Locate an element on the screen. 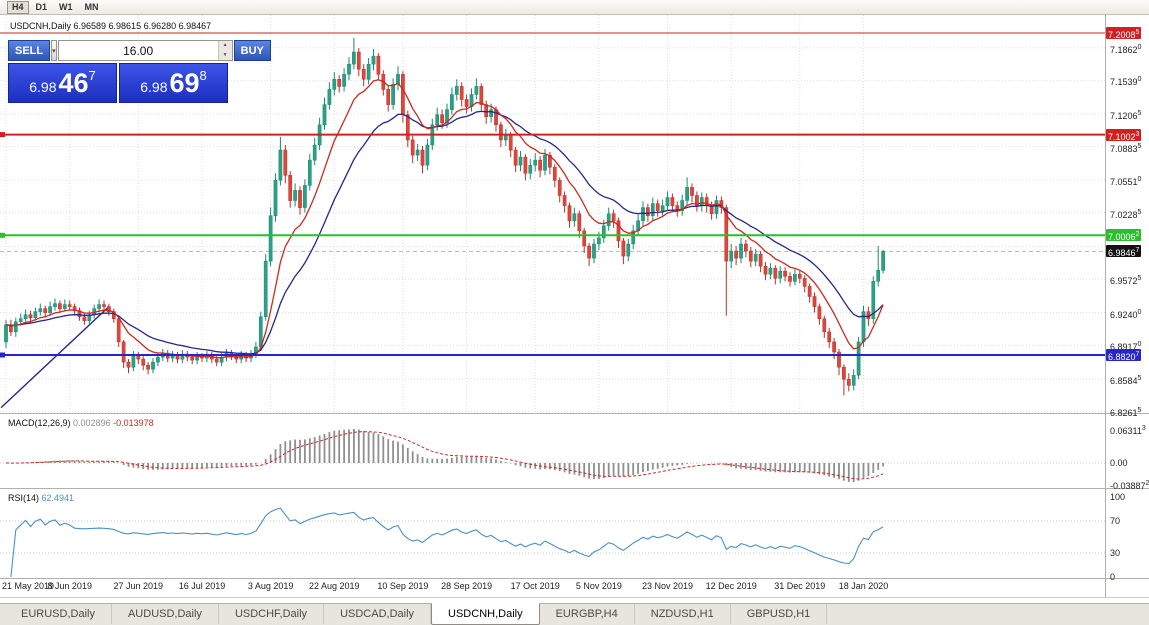  buy-price-prefix: 6.98 is located at coordinates (154, 87).